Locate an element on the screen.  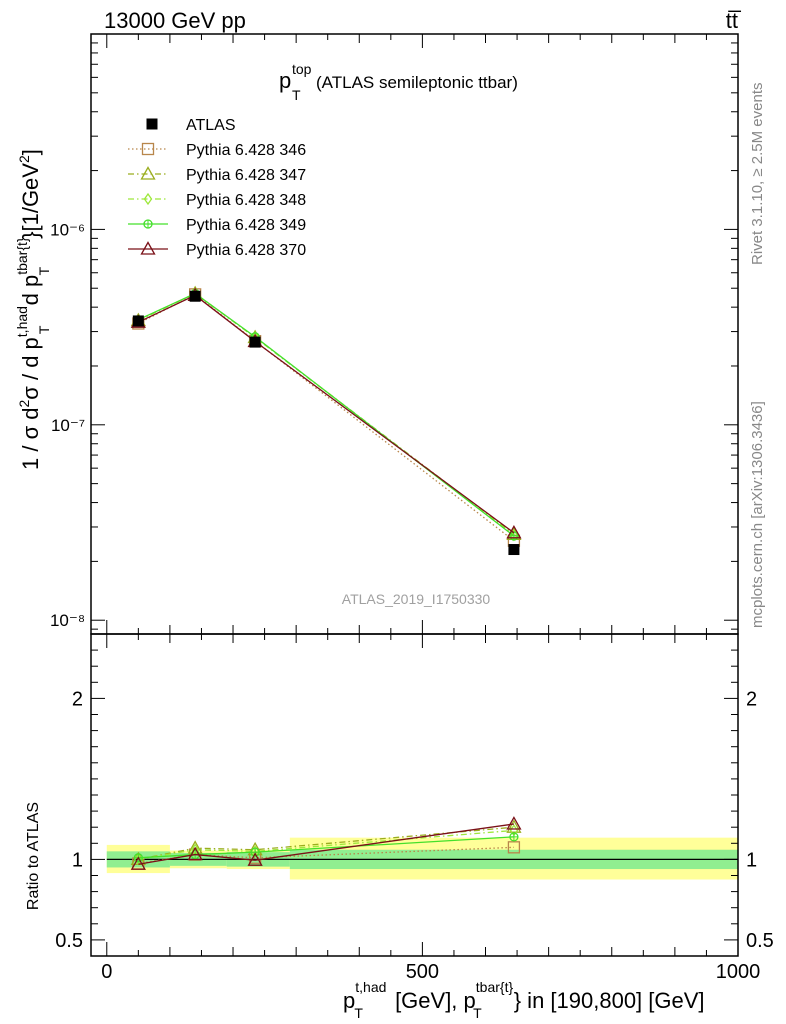
legend-label-3: Pythia 6.428 348 is located at coordinates (246, 200).